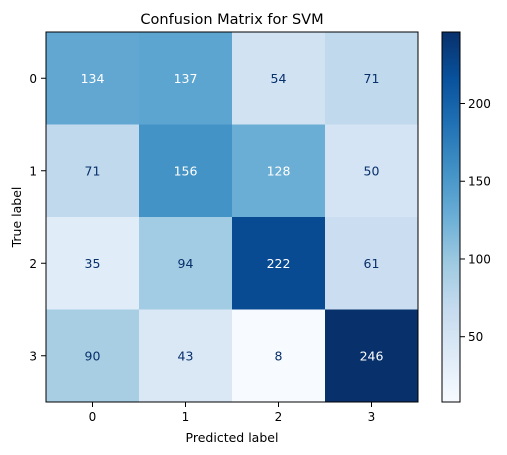  What do you see at coordinates (33, 171) in the screenshot?
I see `y-tick-label: 1` at bounding box center [33, 171].